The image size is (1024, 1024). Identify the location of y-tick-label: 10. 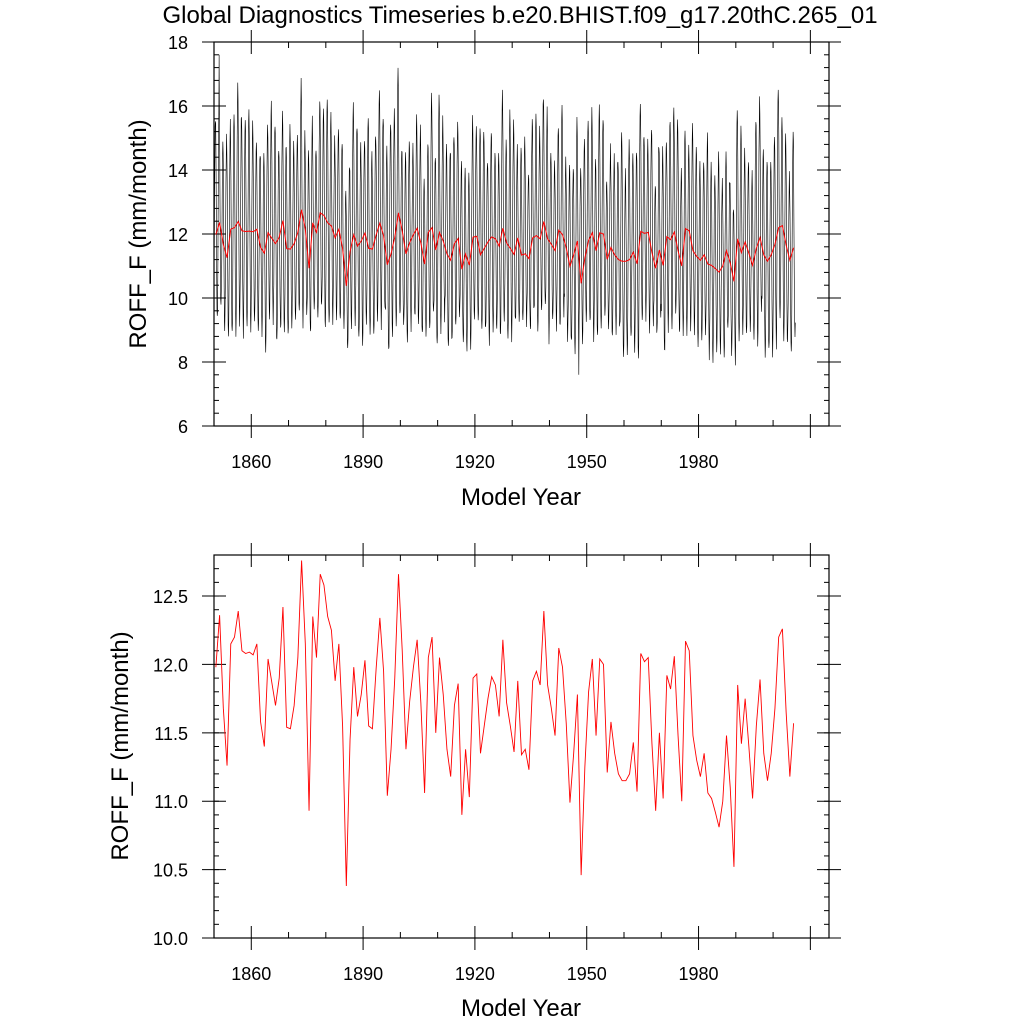
(178, 299).